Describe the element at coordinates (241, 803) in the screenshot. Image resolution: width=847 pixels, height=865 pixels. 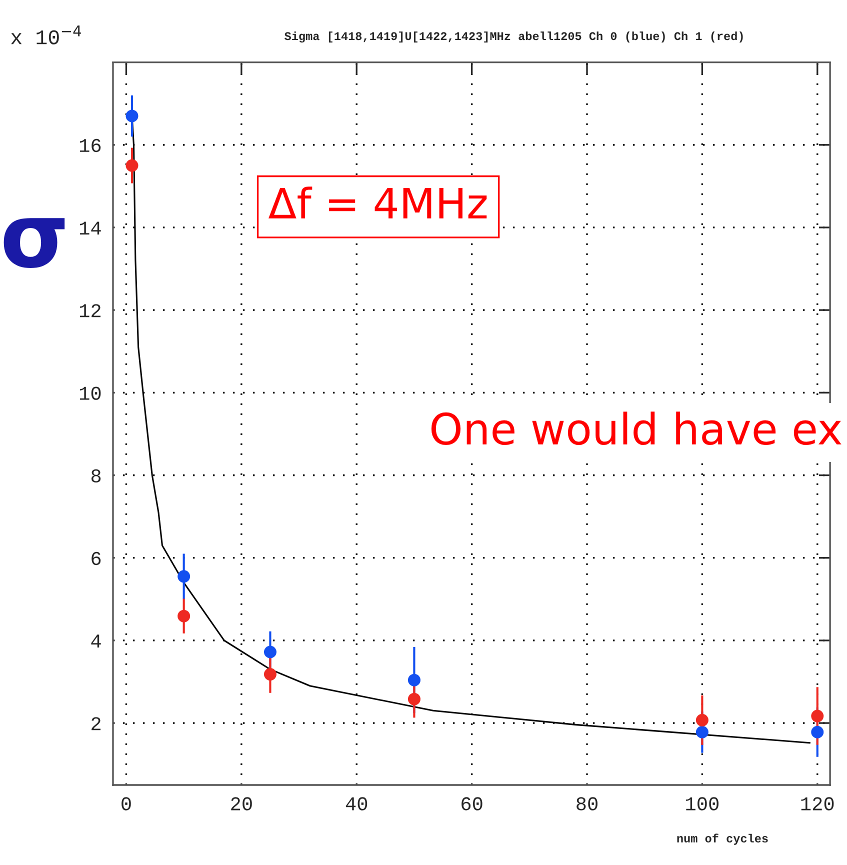
I see `x-tick-label: 20` at that location.